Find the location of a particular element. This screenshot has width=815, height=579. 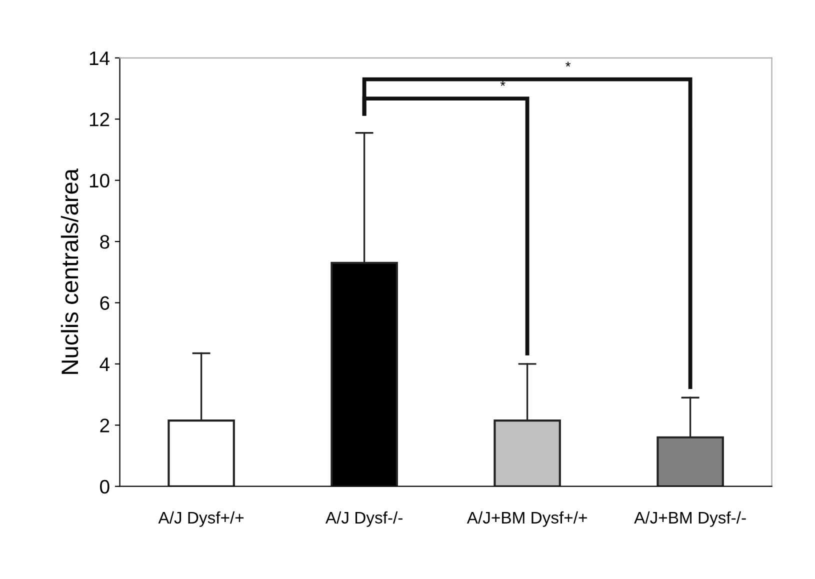

x-tick-label: A/J Dysf-/- is located at coordinates (363, 519).